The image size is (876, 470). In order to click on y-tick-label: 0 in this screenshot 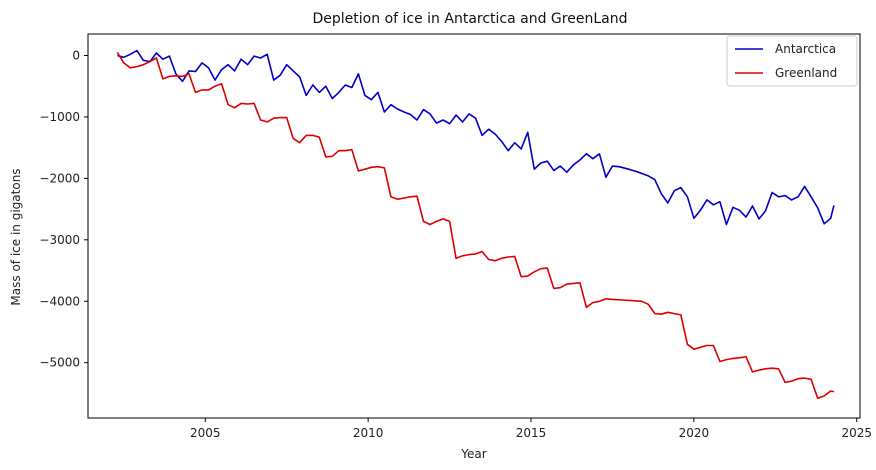, I will do `click(76, 56)`.